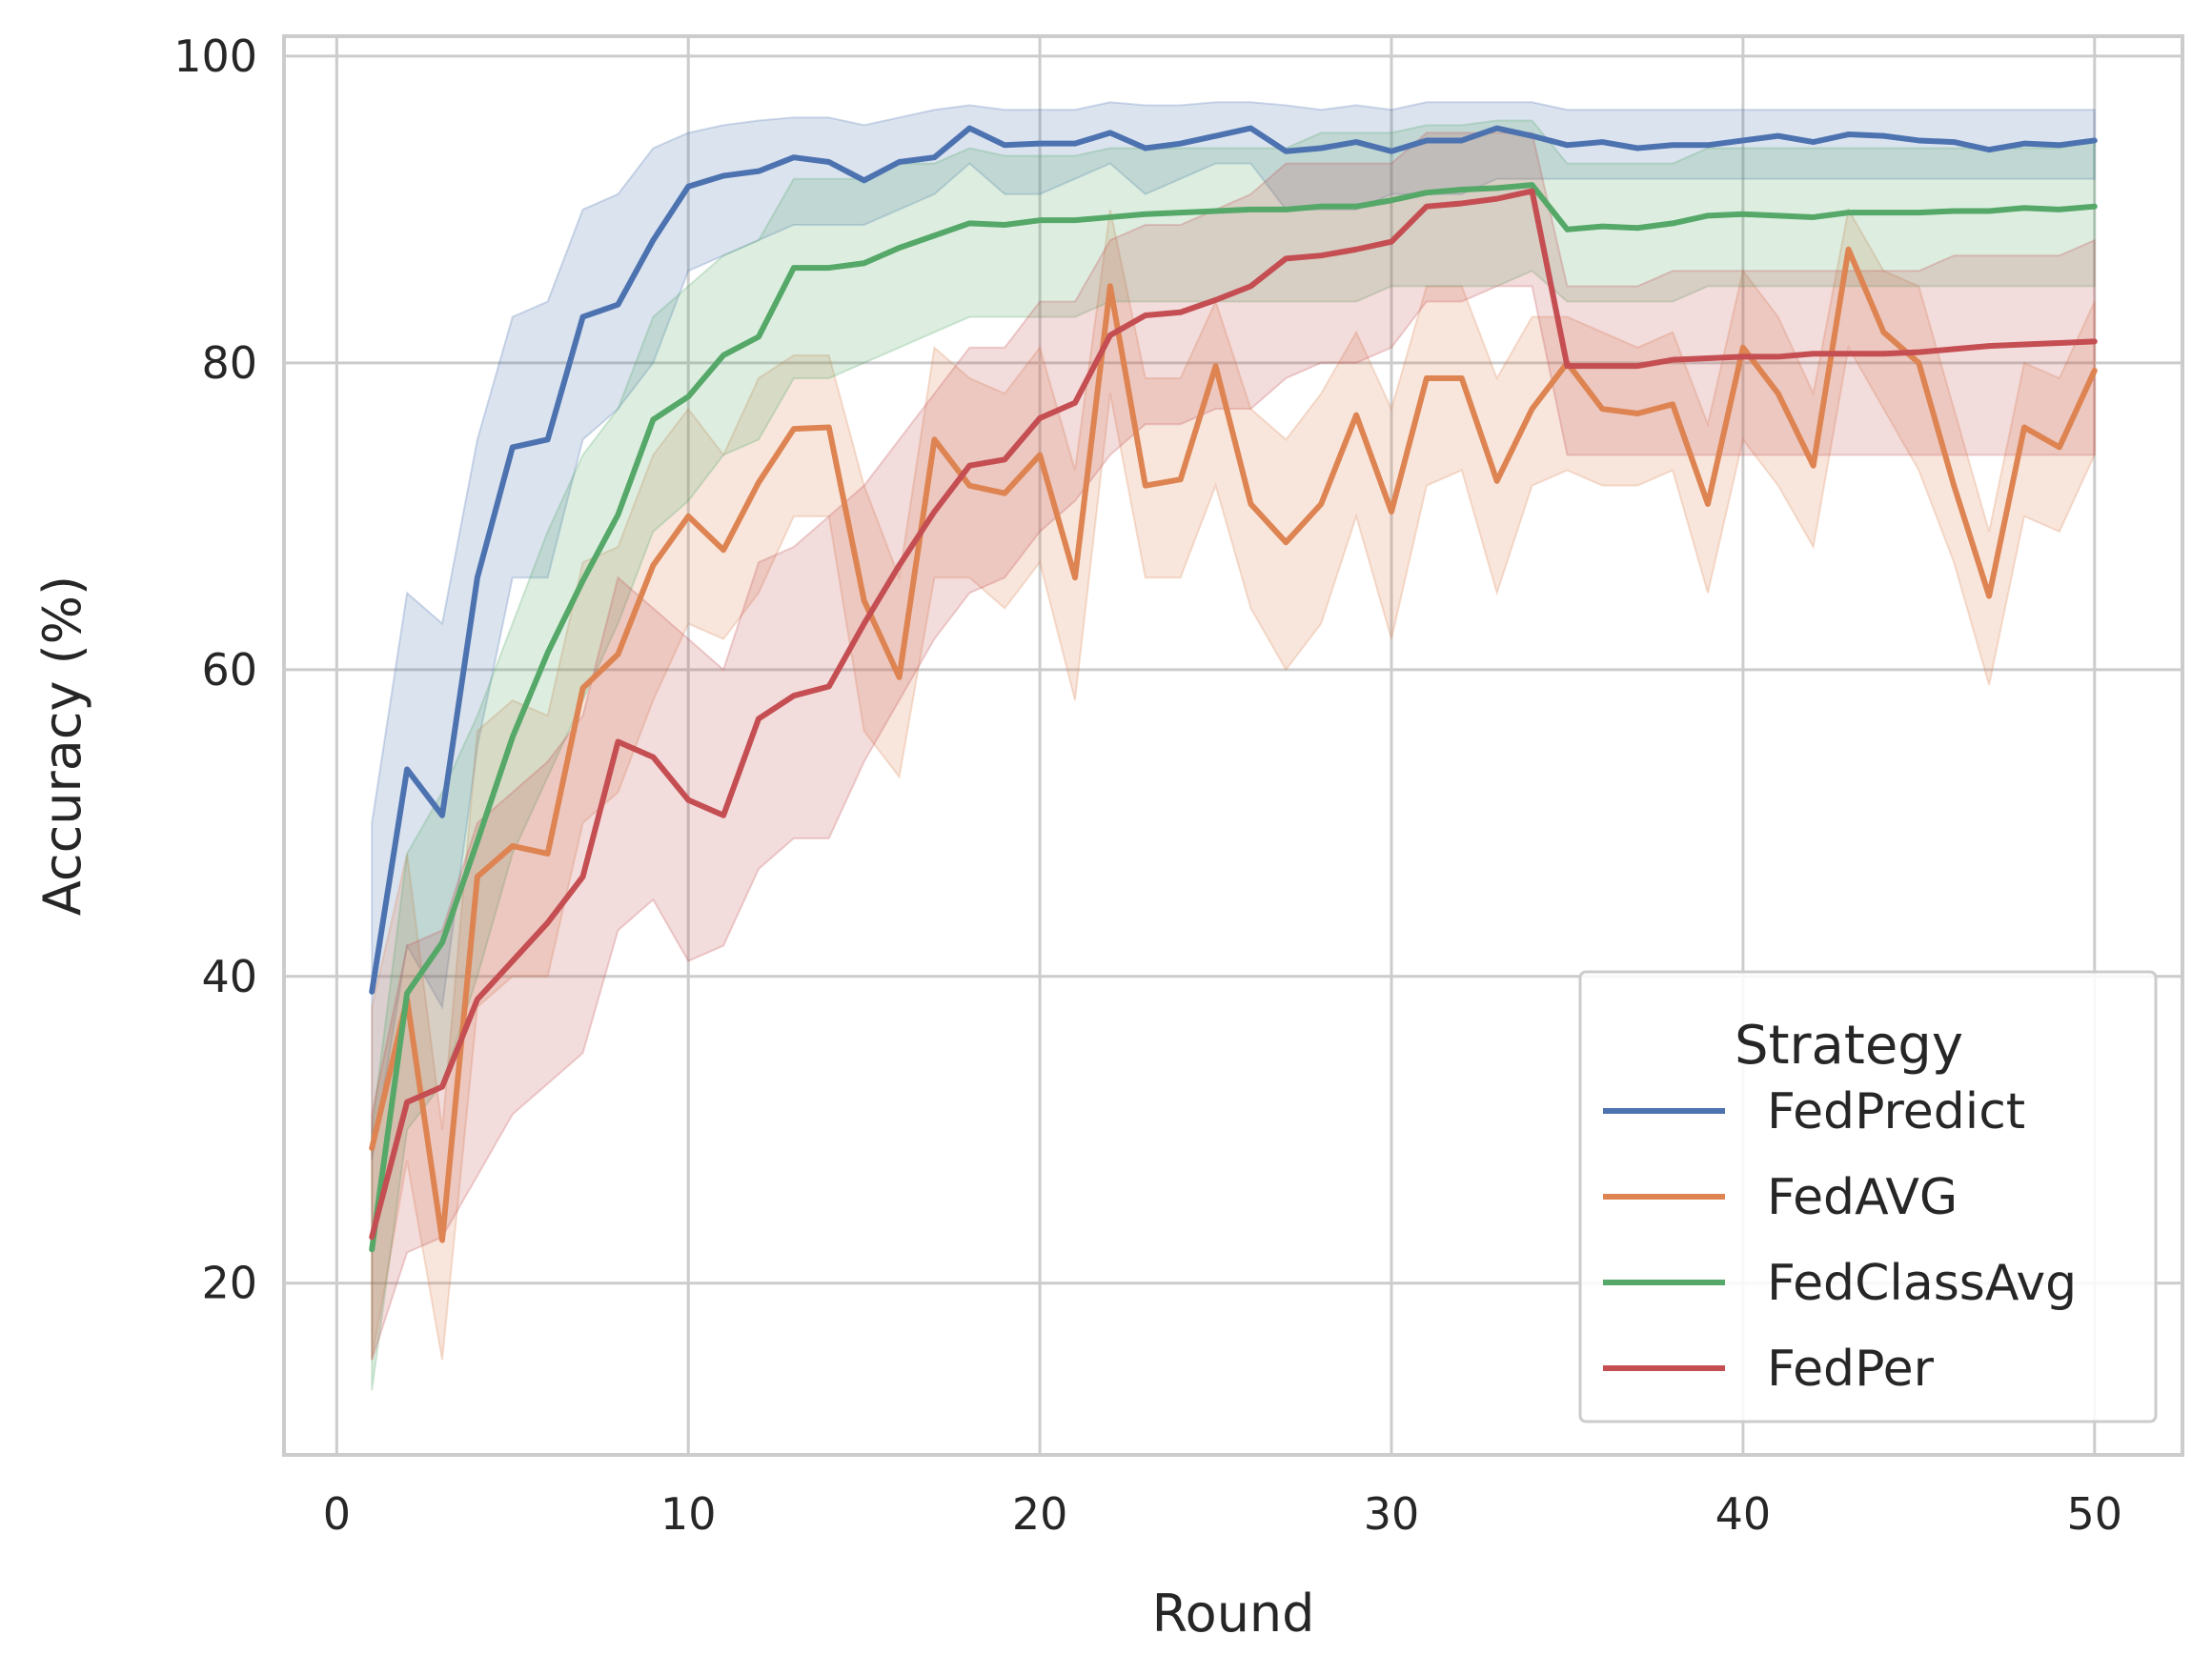 This screenshot has height=1675, width=2212. I want to click on x-tick-label: 20, so click(1040, 1514).